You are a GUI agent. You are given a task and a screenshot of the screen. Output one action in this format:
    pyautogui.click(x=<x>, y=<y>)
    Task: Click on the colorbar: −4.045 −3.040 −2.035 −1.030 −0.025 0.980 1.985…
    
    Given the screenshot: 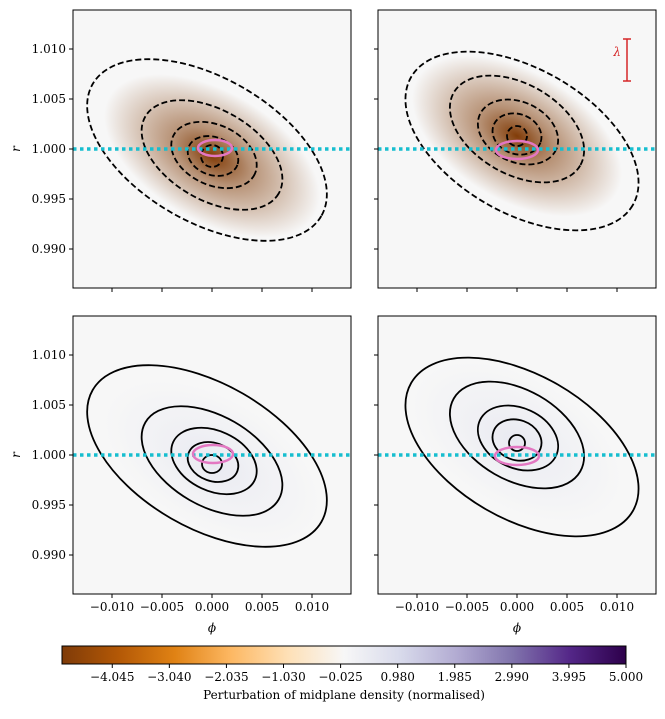 What is the action you would take?
    pyautogui.click(x=352, y=673)
    